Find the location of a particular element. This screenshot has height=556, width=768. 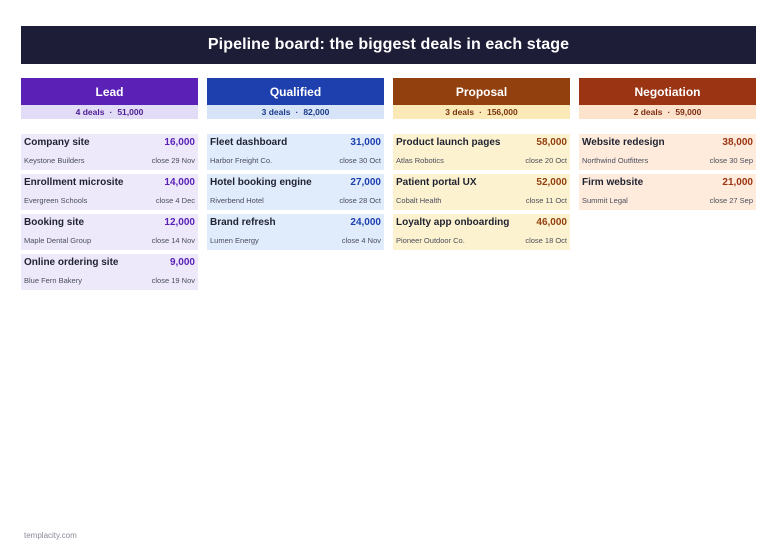

company-name: Summit Legal is located at coordinates (605, 200).